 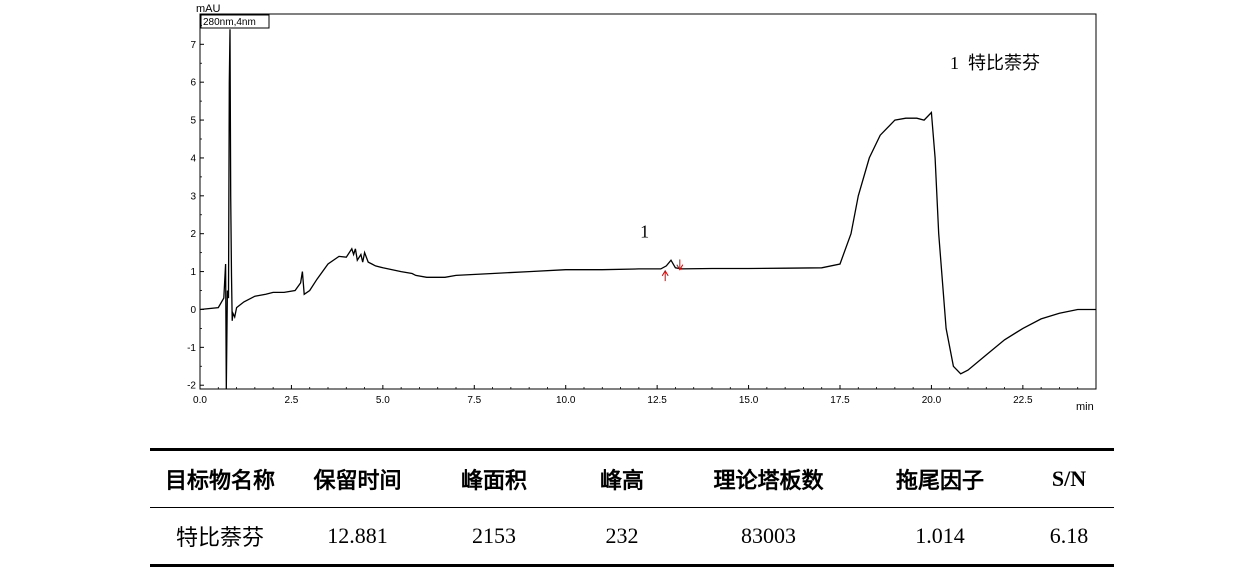 I want to click on y-axis-ticks: -2 -1 0 1 2 3 4 5 6 7, so click(x=195, y=208).